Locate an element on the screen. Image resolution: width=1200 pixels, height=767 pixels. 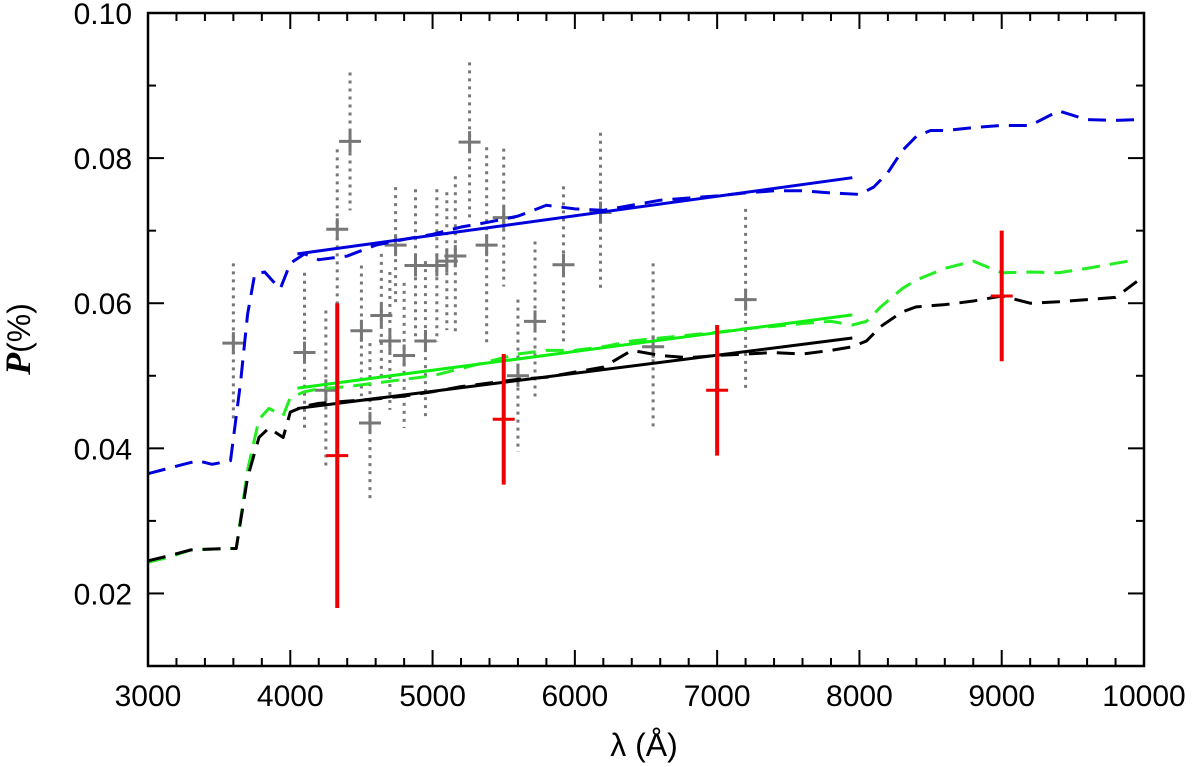
x-tick-label: 6000 is located at coordinates (574, 696).